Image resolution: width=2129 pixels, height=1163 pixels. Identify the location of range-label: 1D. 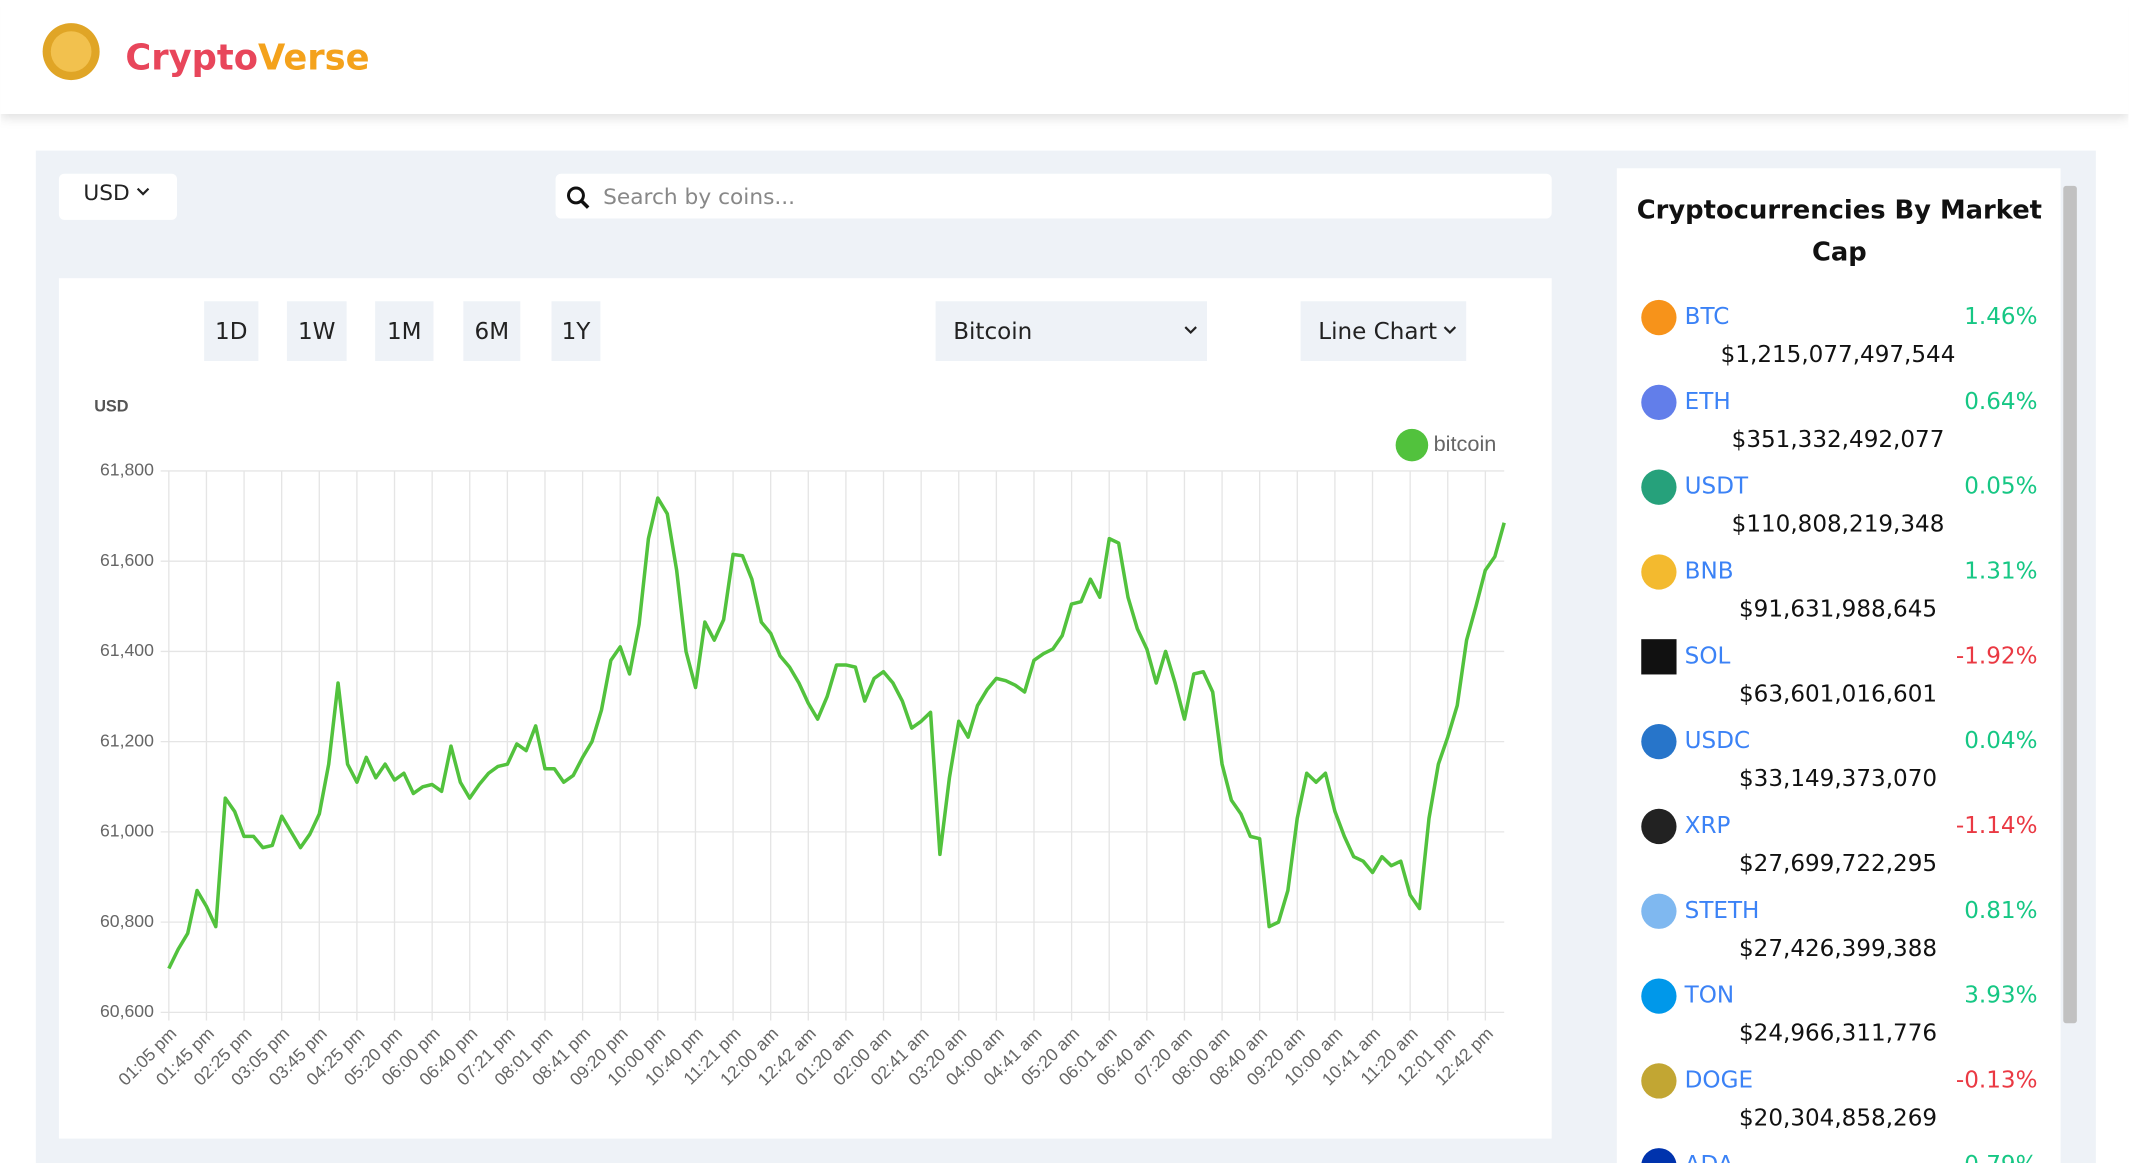
(231, 332).